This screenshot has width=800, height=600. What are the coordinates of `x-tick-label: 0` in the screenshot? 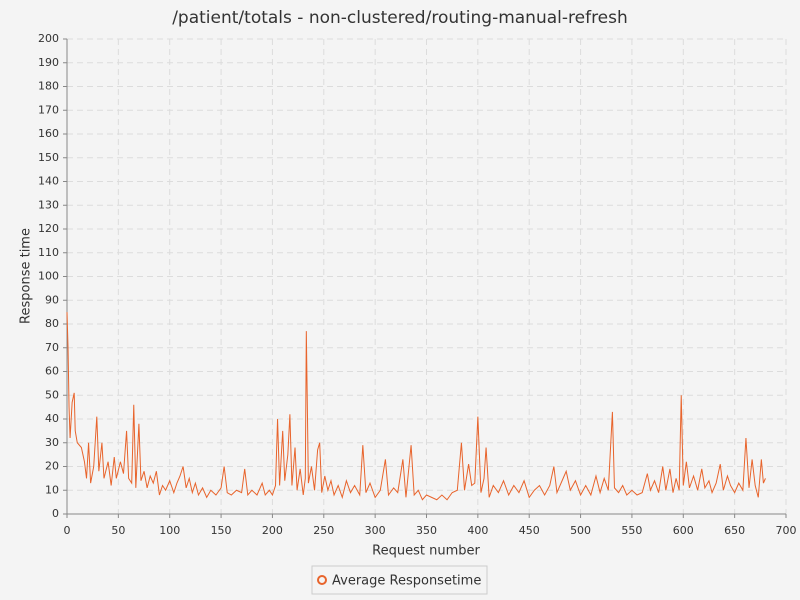 It's located at (67, 530).